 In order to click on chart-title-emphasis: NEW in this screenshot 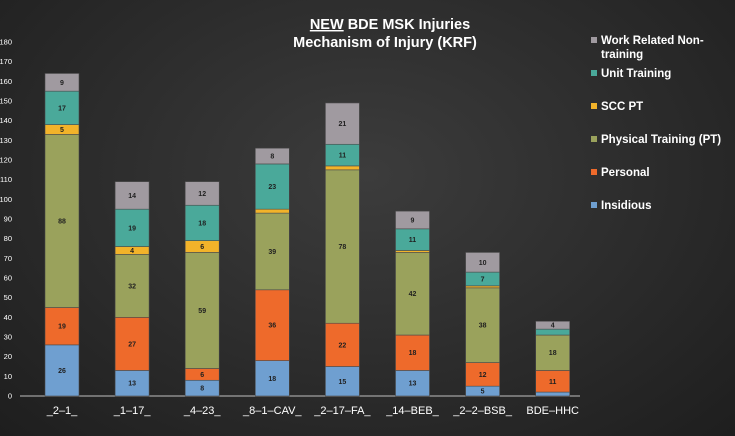, I will do `click(327, 25)`.